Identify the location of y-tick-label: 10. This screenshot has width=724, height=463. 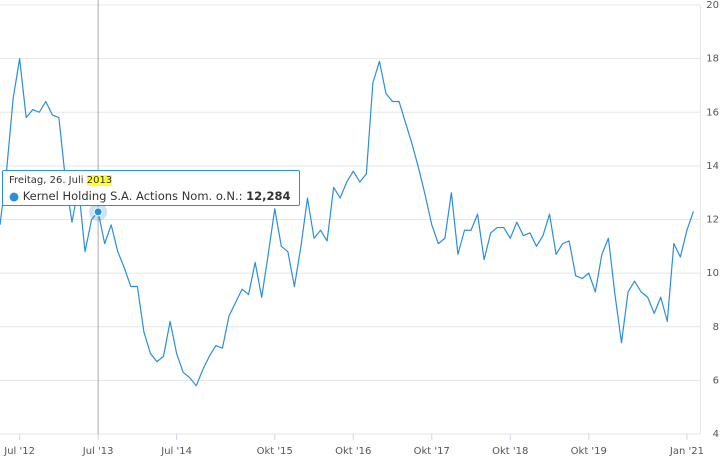
(712, 273).